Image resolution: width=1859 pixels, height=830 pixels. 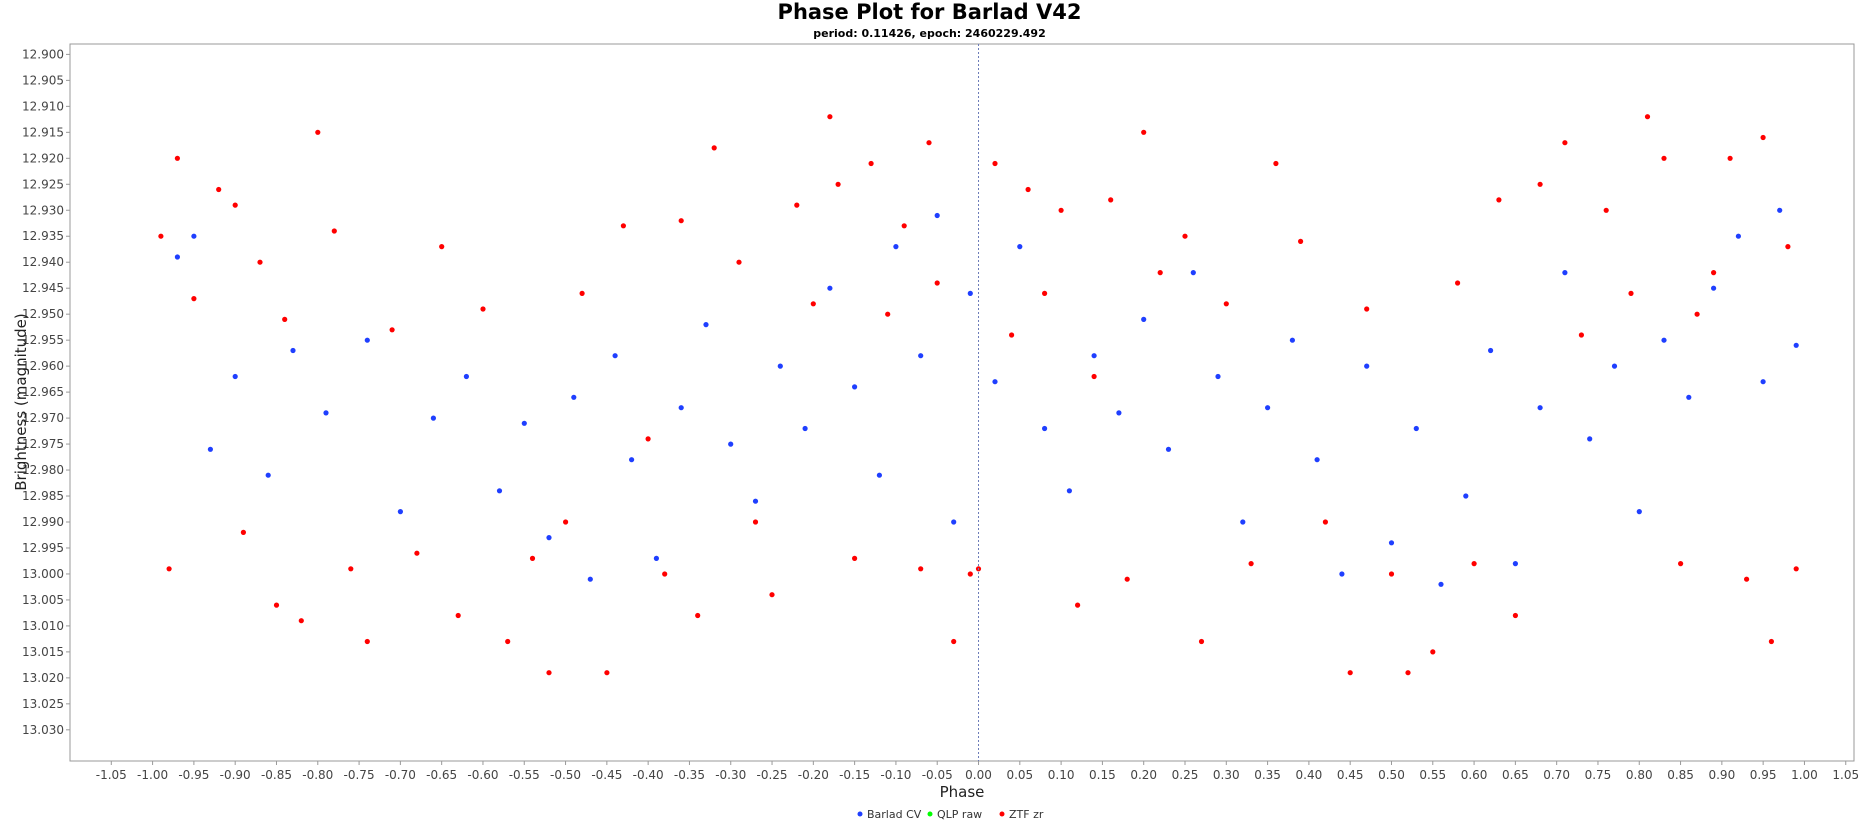 I want to click on x-tick-label: -0.40, so click(x=648, y=775).